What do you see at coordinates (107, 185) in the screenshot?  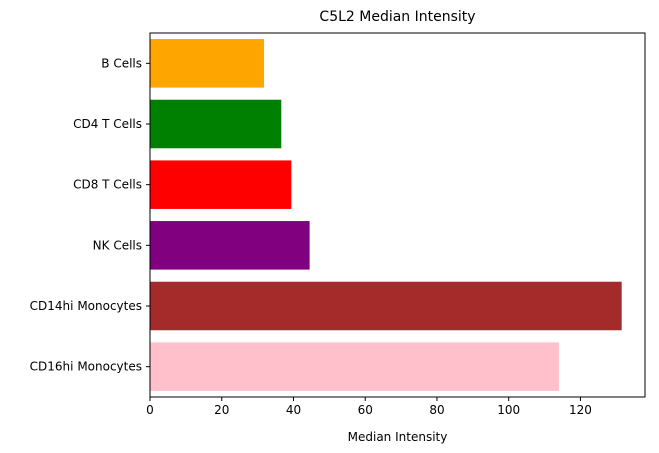 I see `y-tick-label: CD8 T Cells` at bounding box center [107, 185].